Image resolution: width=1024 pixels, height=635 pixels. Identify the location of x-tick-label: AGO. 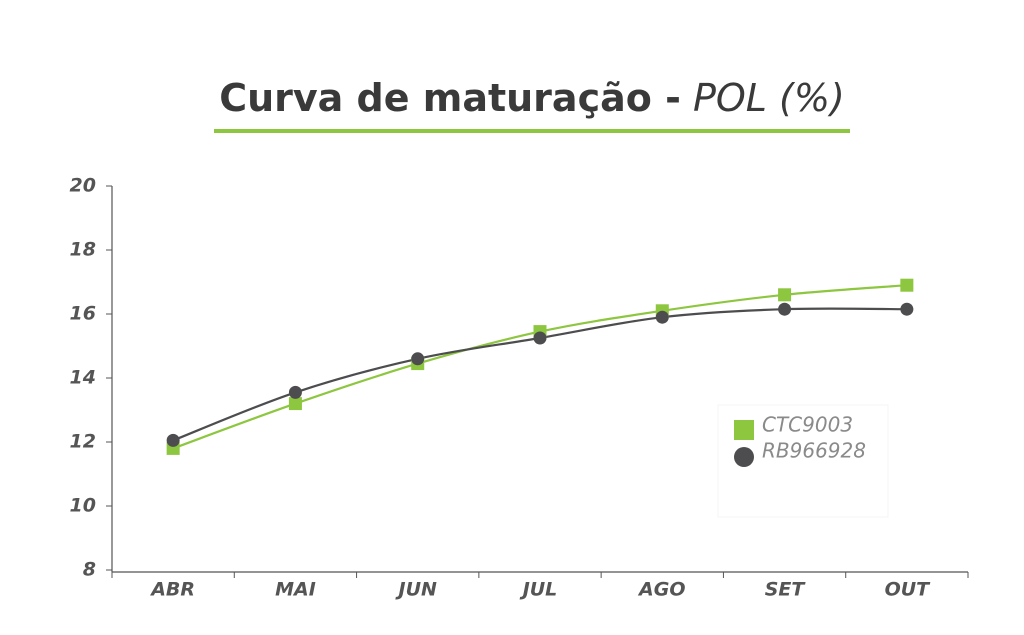
(661, 590).